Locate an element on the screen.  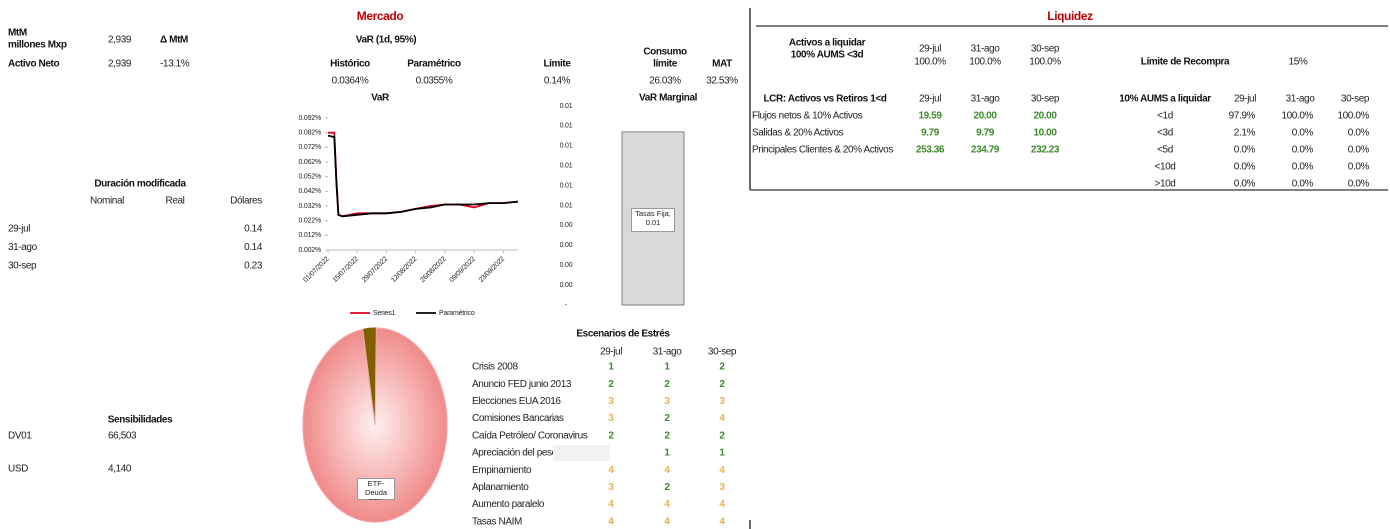
cell: 97.9% is located at coordinates (1242, 116).